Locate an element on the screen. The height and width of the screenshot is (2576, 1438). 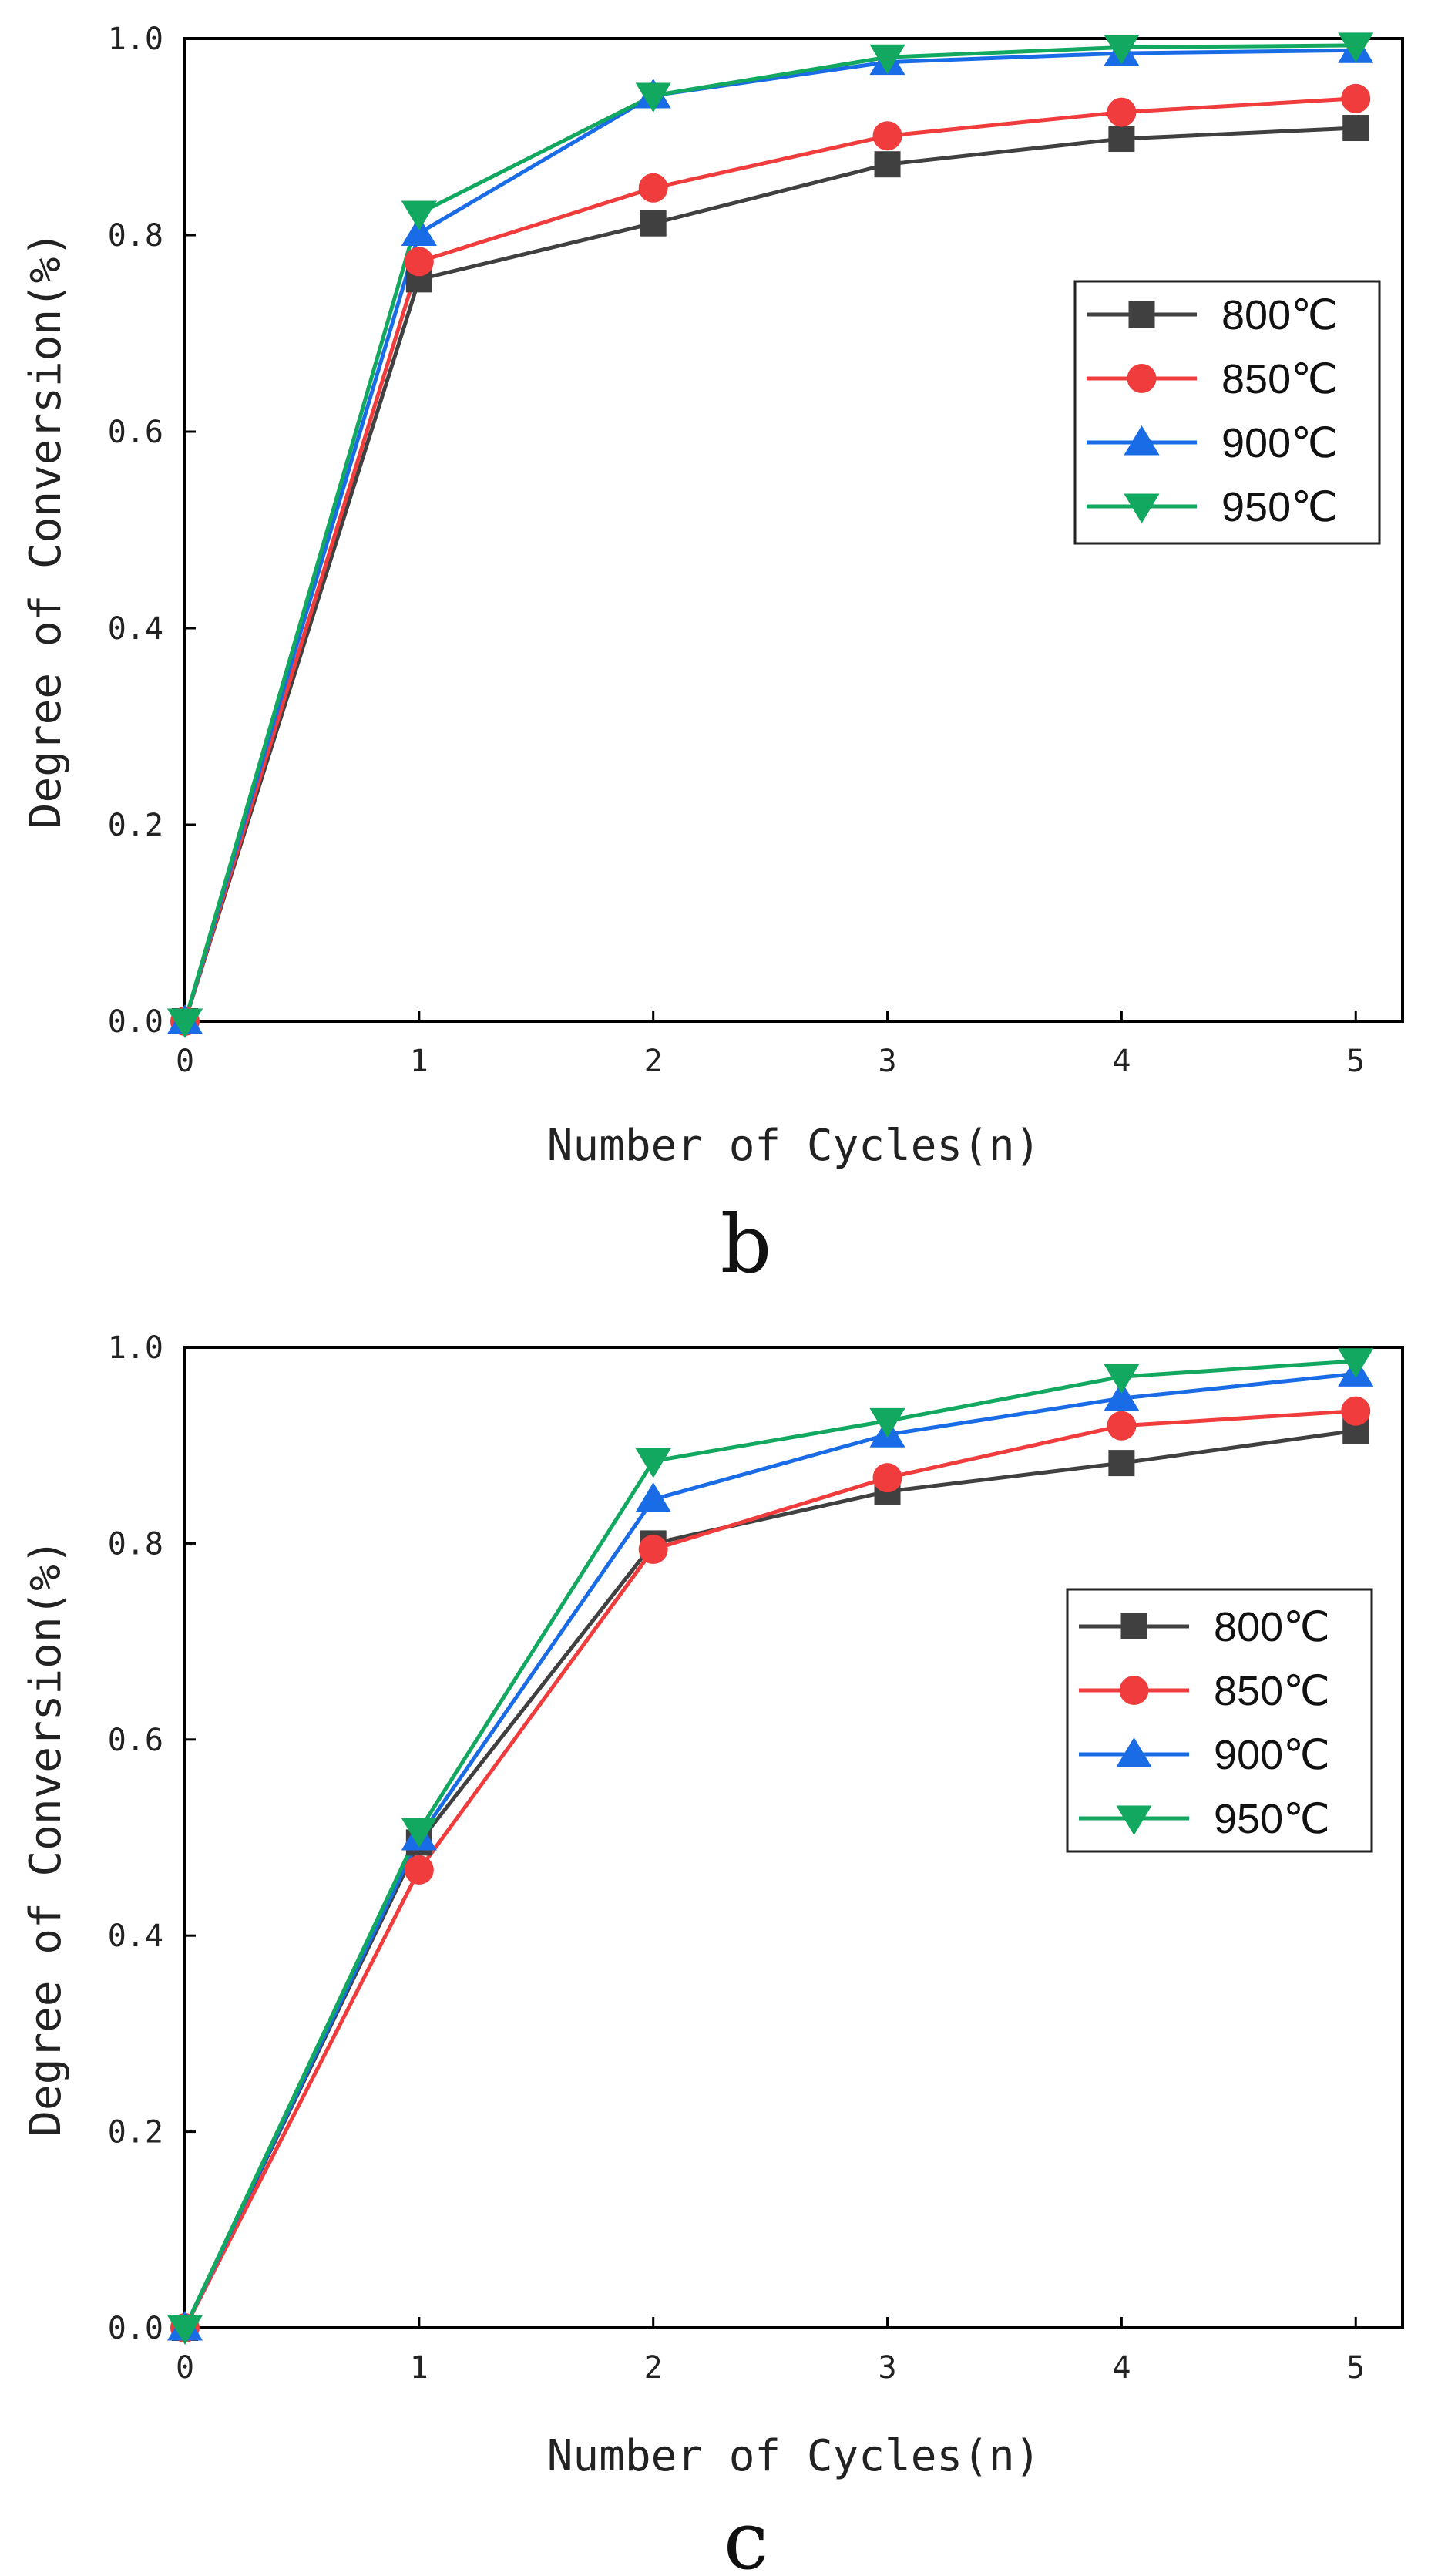
legend-box is located at coordinates (1227, 412).